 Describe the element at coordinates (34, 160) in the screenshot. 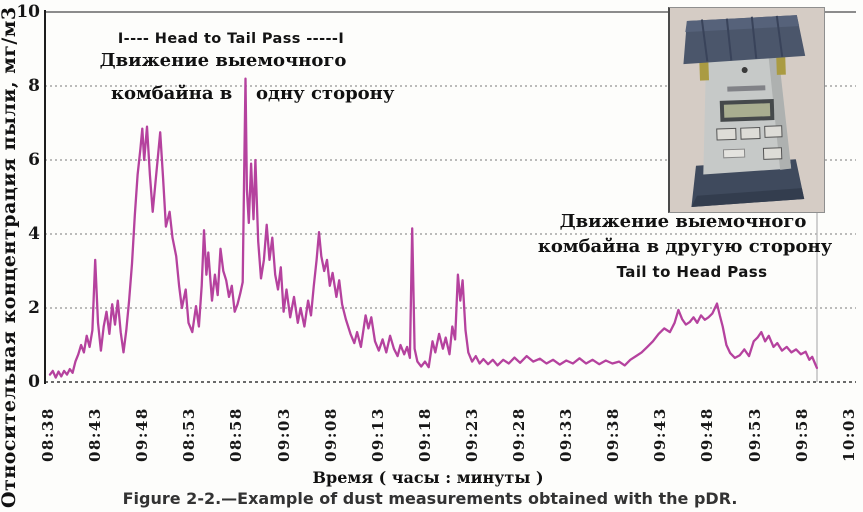

I see `y-tick-label: 6` at that location.